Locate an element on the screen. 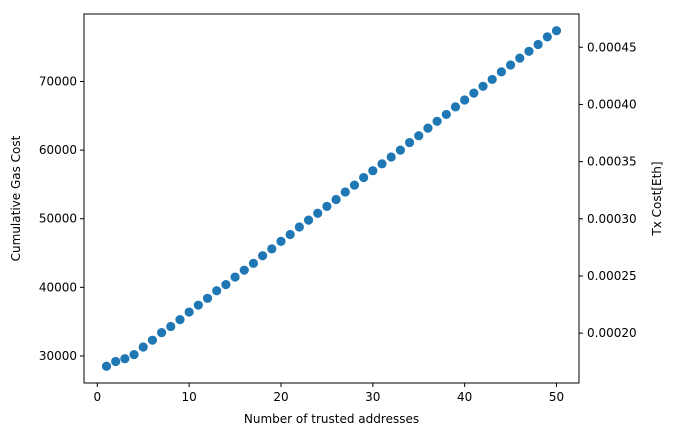 The height and width of the screenshot is (436, 675). x-tick-label: 10 is located at coordinates (189, 397).